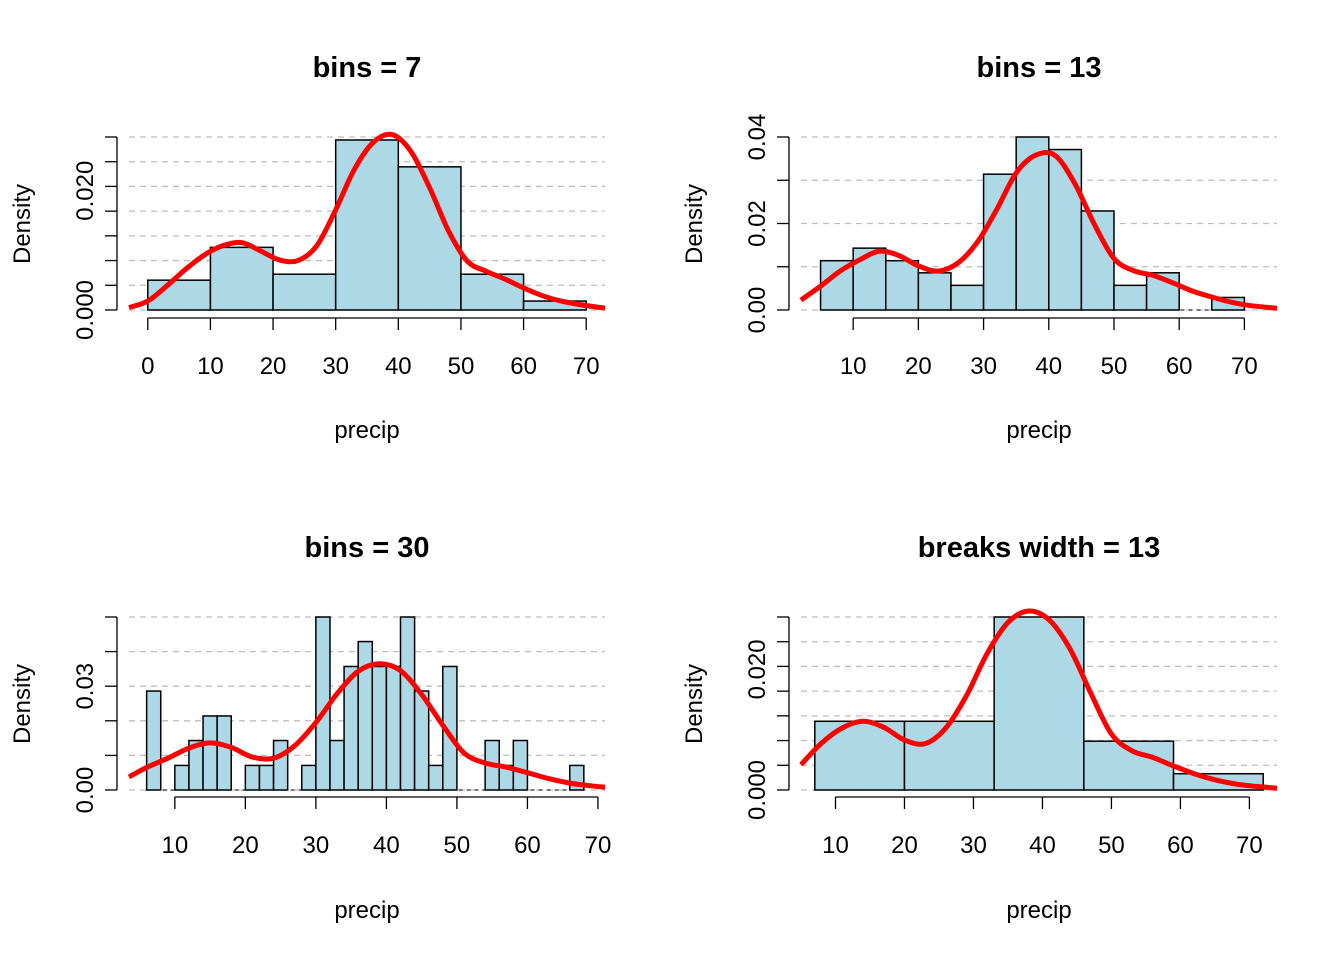 The image size is (1344, 960). I want to click on plot-title: breaks width = 13, so click(1039, 548).